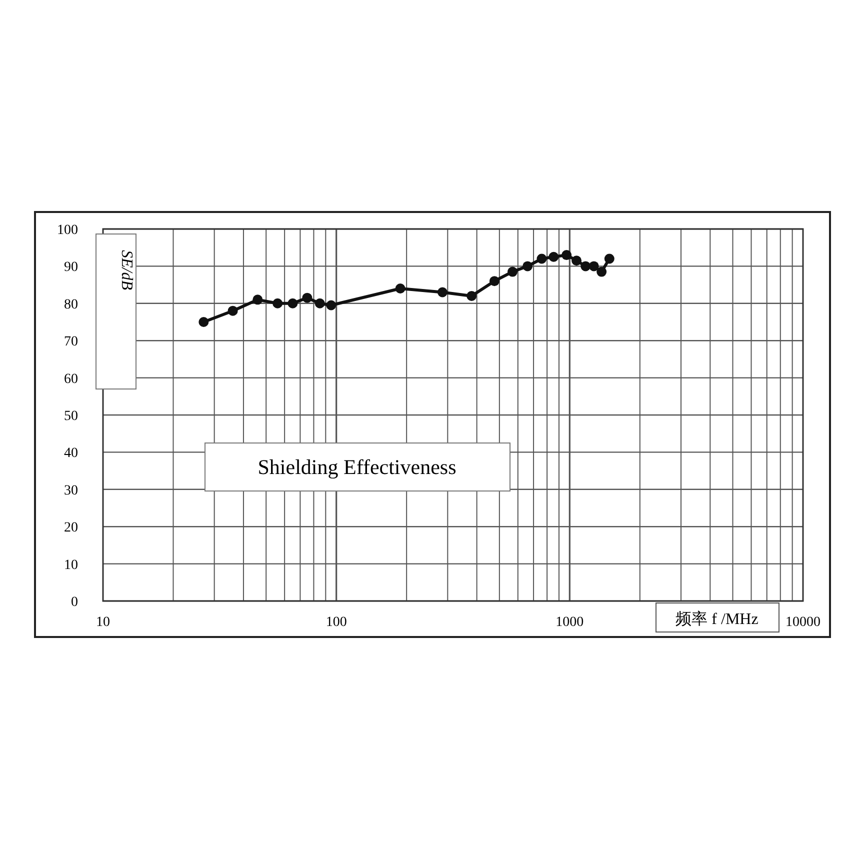 The image size is (850, 850). Describe the element at coordinates (803, 622) in the screenshot. I see `x-tick-label: 10000` at that location.